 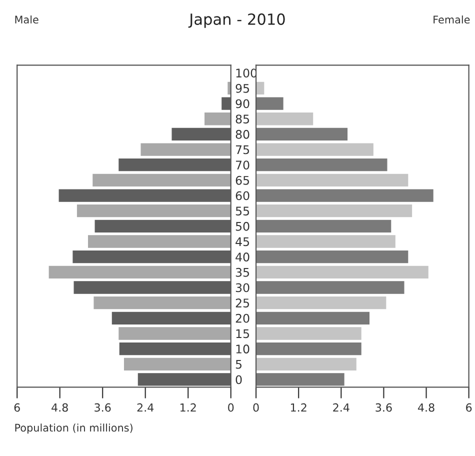 What do you see at coordinates (243, 257) in the screenshot?
I see `y-tick-label: 40` at bounding box center [243, 257].